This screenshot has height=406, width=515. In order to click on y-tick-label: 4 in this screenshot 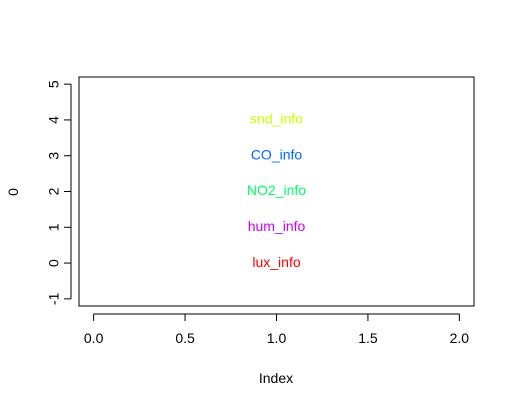, I will do `click(54, 120)`.